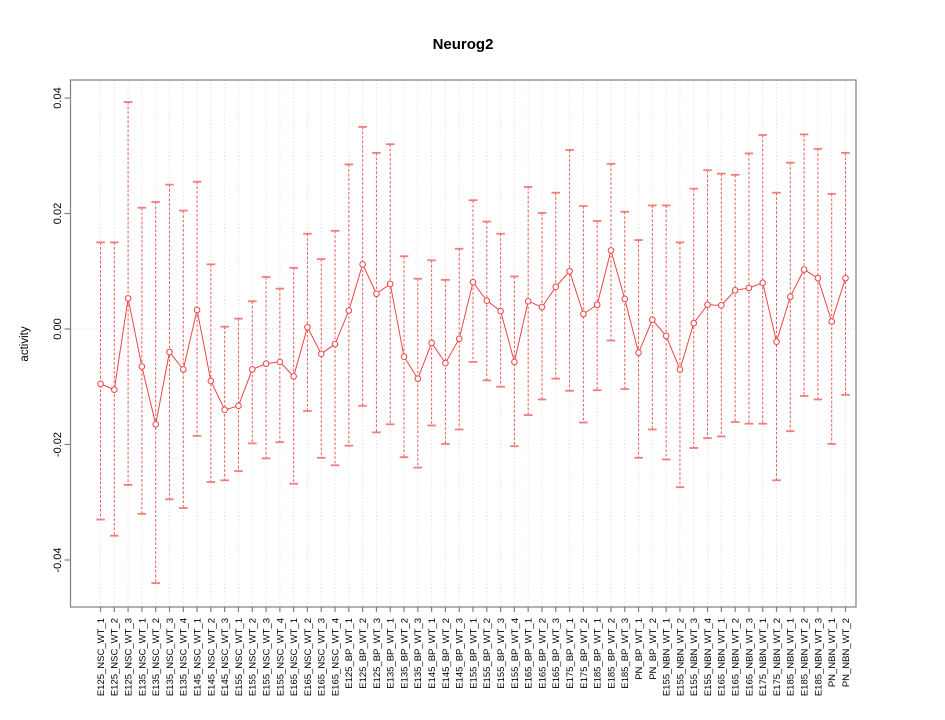  Describe the element at coordinates (667, 657) in the screenshot. I see `x-tick-label: E155_NBN_WT_1` at that location.